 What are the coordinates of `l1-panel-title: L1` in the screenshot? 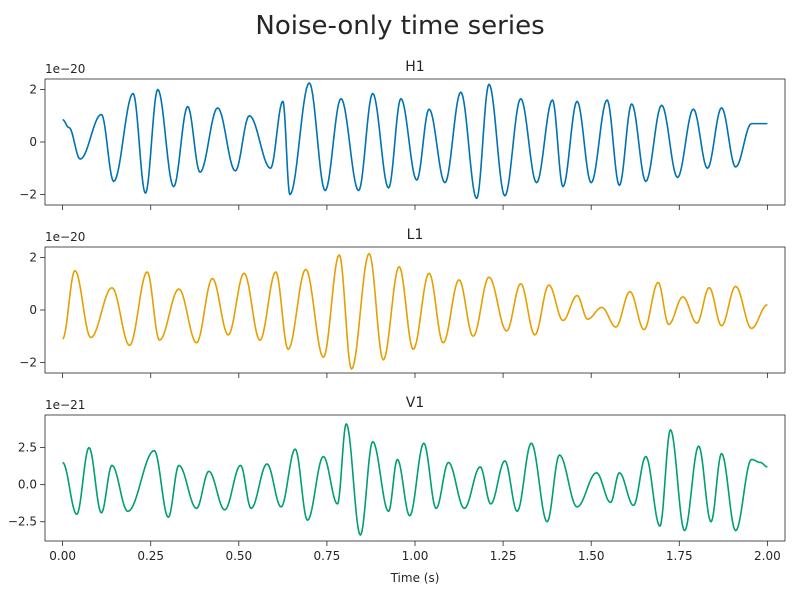 It's located at (415, 235).